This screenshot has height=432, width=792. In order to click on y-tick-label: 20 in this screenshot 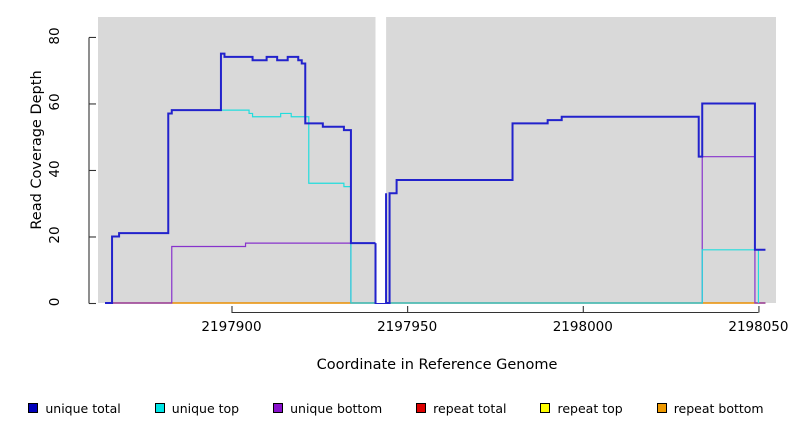, I will do `click(55, 235)`.